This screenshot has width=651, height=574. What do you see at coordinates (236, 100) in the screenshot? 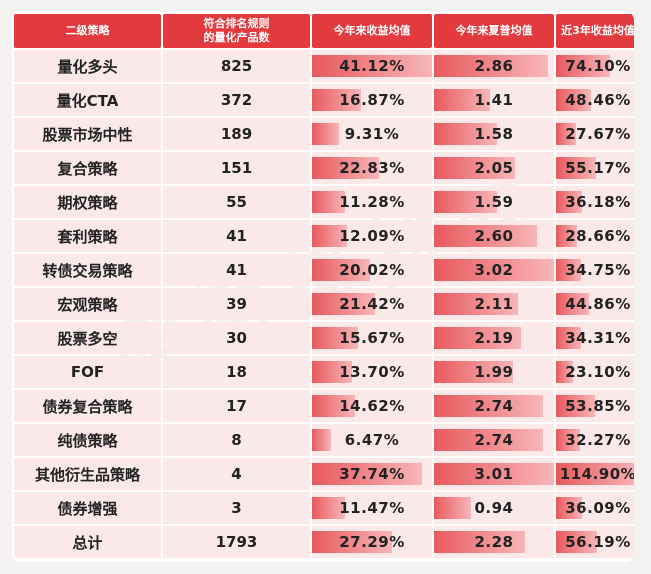
I see `count-cell: 372` at bounding box center [236, 100].